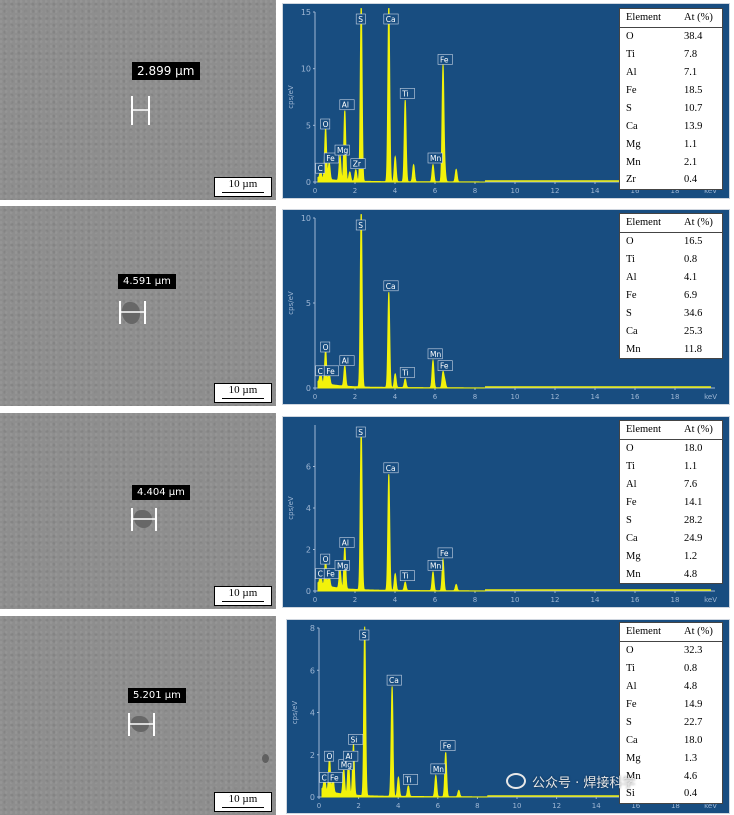 The height and width of the screenshot is (815, 734). Describe the element at coordinates (326, 347) in the screenshot. I see `peak-label-o: O` at that location.